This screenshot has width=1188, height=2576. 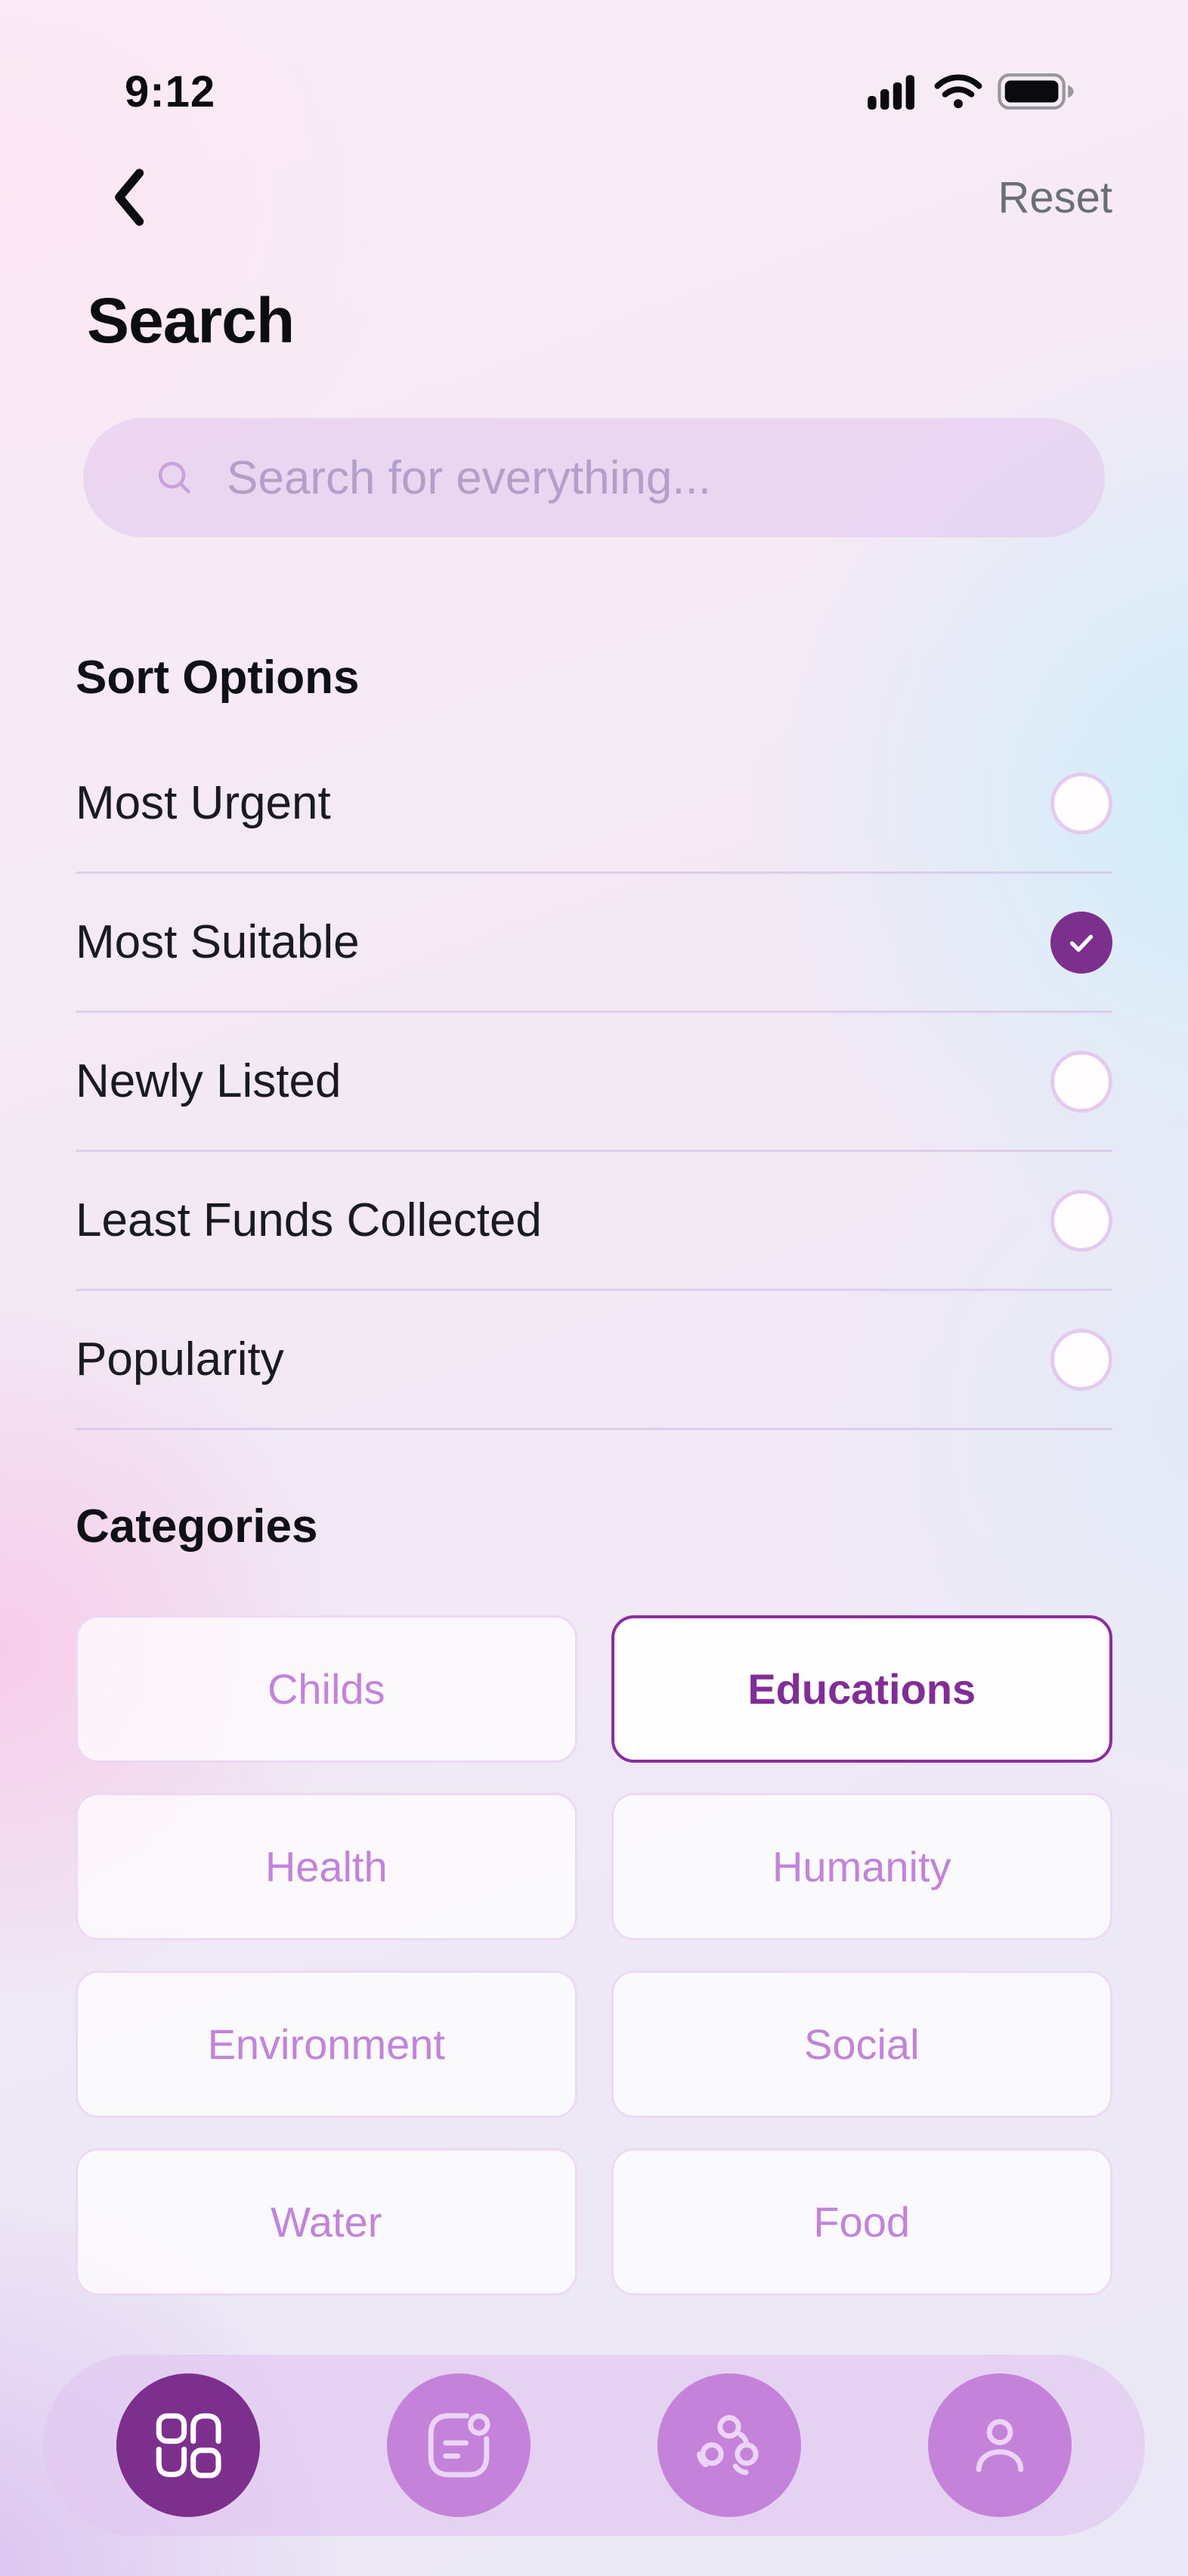 What do you see at coordinates (862, 1866) in the screenshot?
I see `category-button-humanity: Humanity` at bounding box center [862, 1866].